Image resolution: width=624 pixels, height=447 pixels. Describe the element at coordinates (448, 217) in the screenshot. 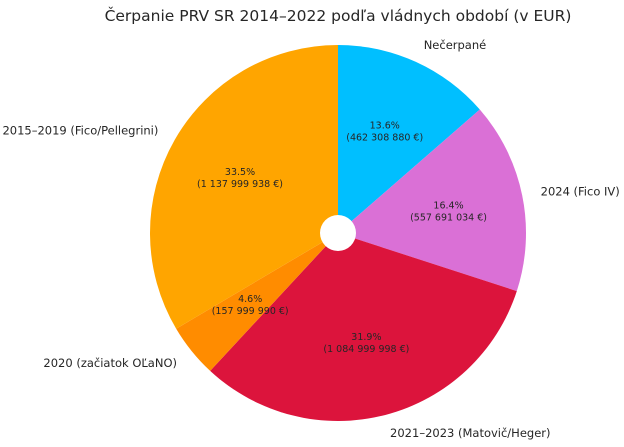

I see `slice-value-label: (557 691 034 €)` at that location.